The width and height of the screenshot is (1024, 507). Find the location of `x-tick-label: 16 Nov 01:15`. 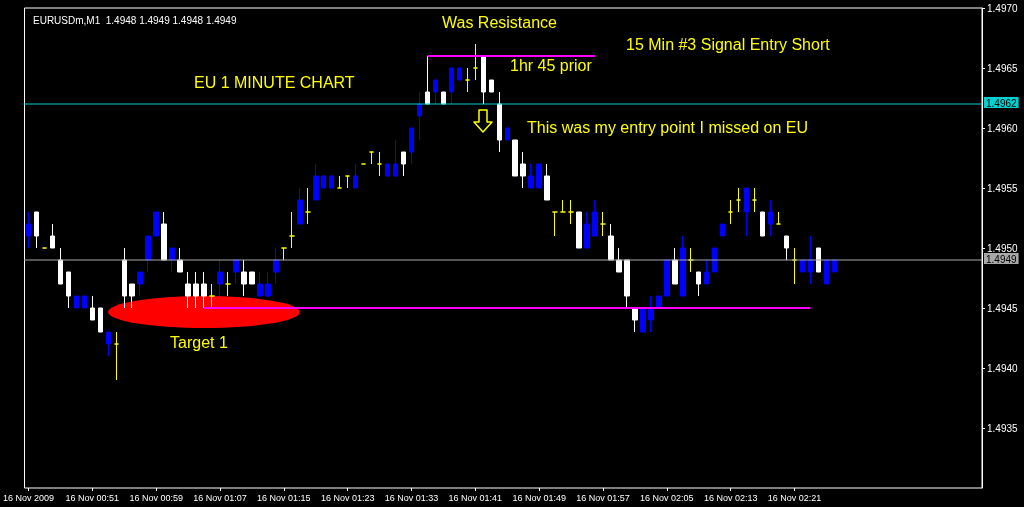

x-tick-label: 16 Nov 01:15 is located at coordinates (284, 497).